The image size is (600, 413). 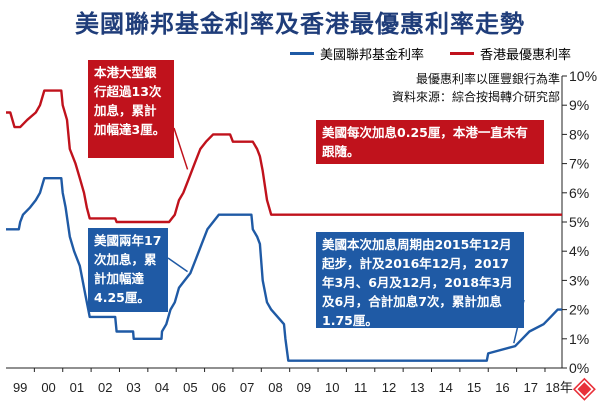 I want to click on y-tick-label: 1%, so click(x=579, y=339).